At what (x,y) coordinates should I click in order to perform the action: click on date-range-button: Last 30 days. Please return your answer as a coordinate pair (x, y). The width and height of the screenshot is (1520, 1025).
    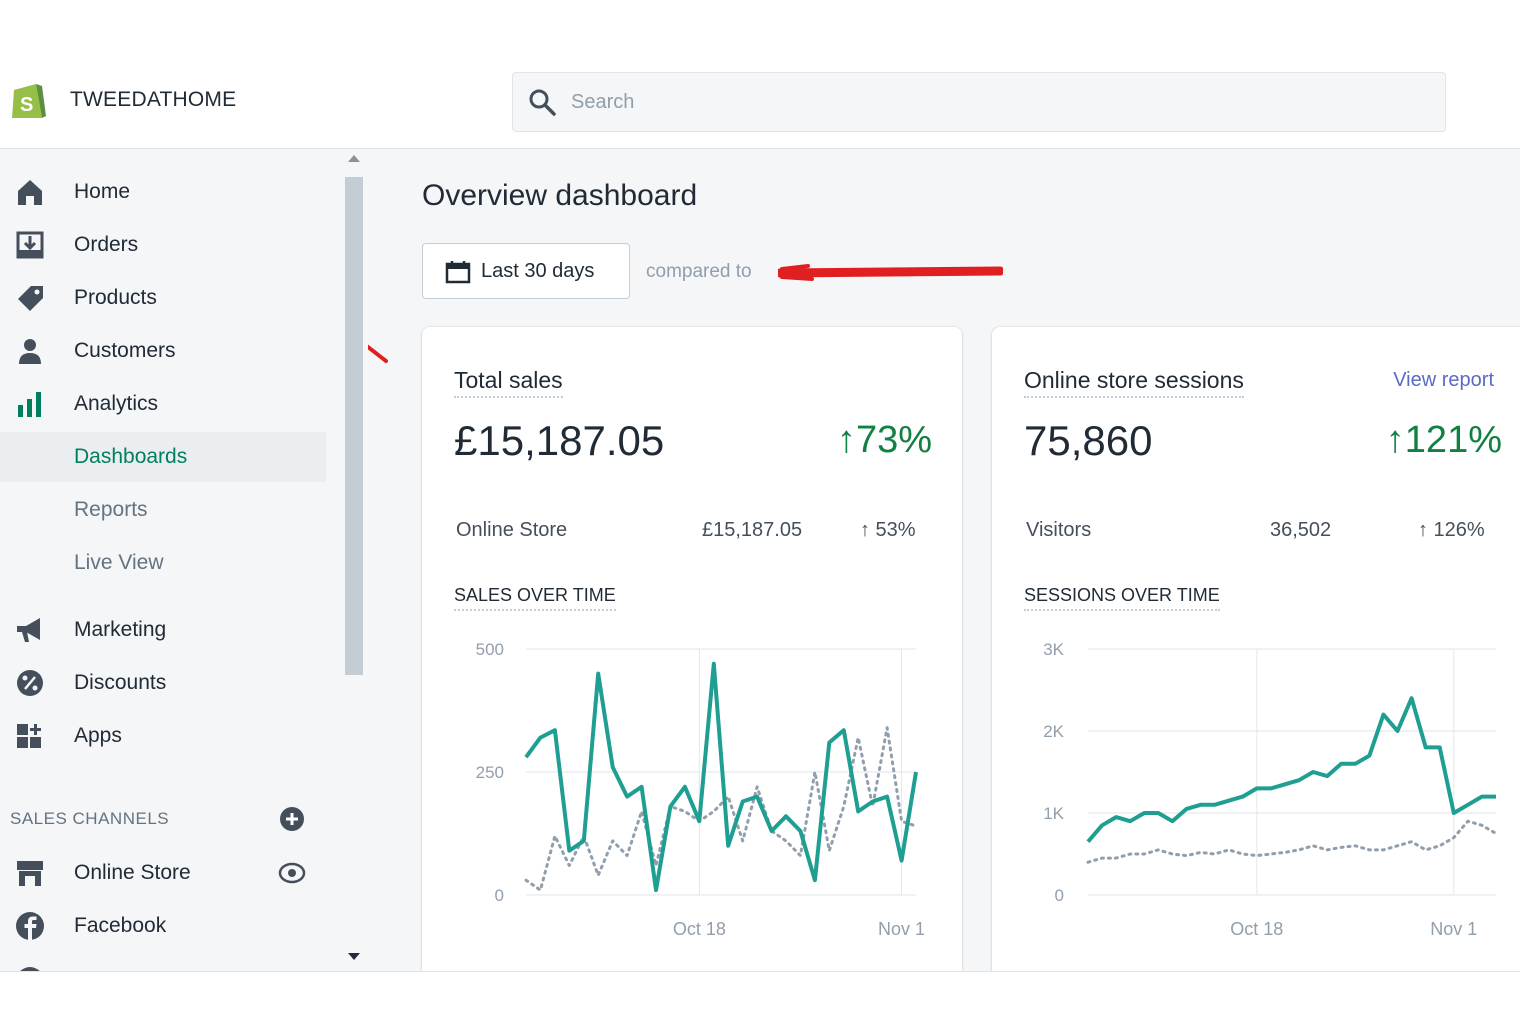
    Looking at the image, I should click on (526, 271).